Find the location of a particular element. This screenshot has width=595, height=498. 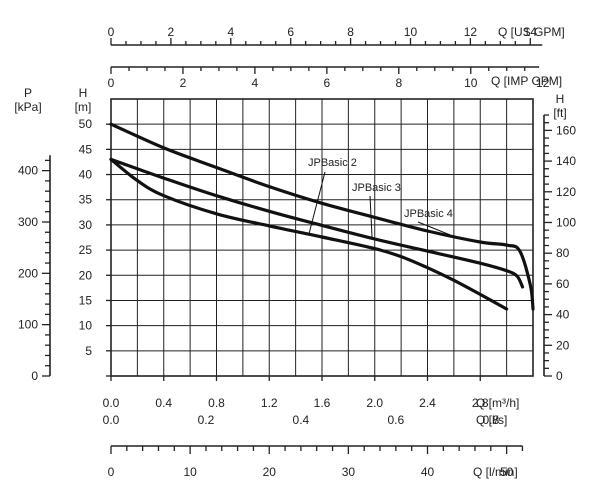

x-ls-tick-label: 0.2 is located at coordinates (206, 420).